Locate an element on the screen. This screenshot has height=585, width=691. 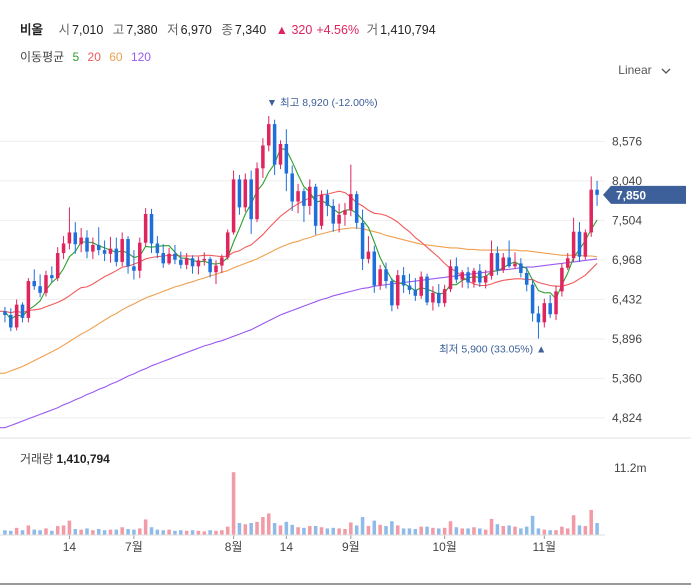
moving-average-label: 이동평균 is located at coordinates (42, 57).